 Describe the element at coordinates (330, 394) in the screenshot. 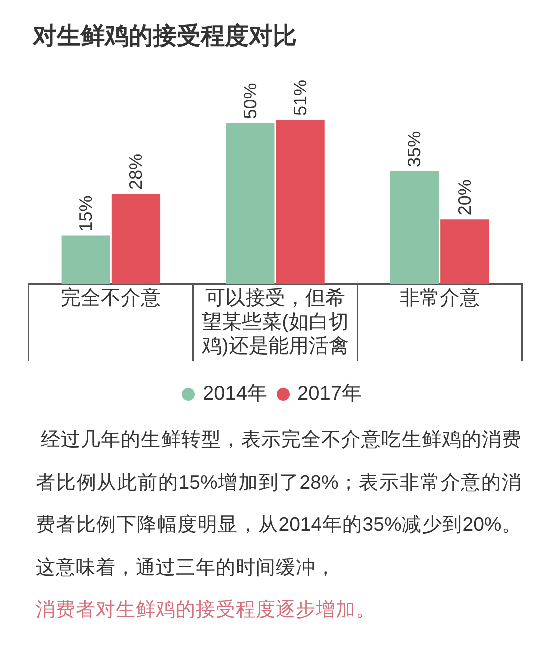

I see `legend-label: 2017年` at that location.